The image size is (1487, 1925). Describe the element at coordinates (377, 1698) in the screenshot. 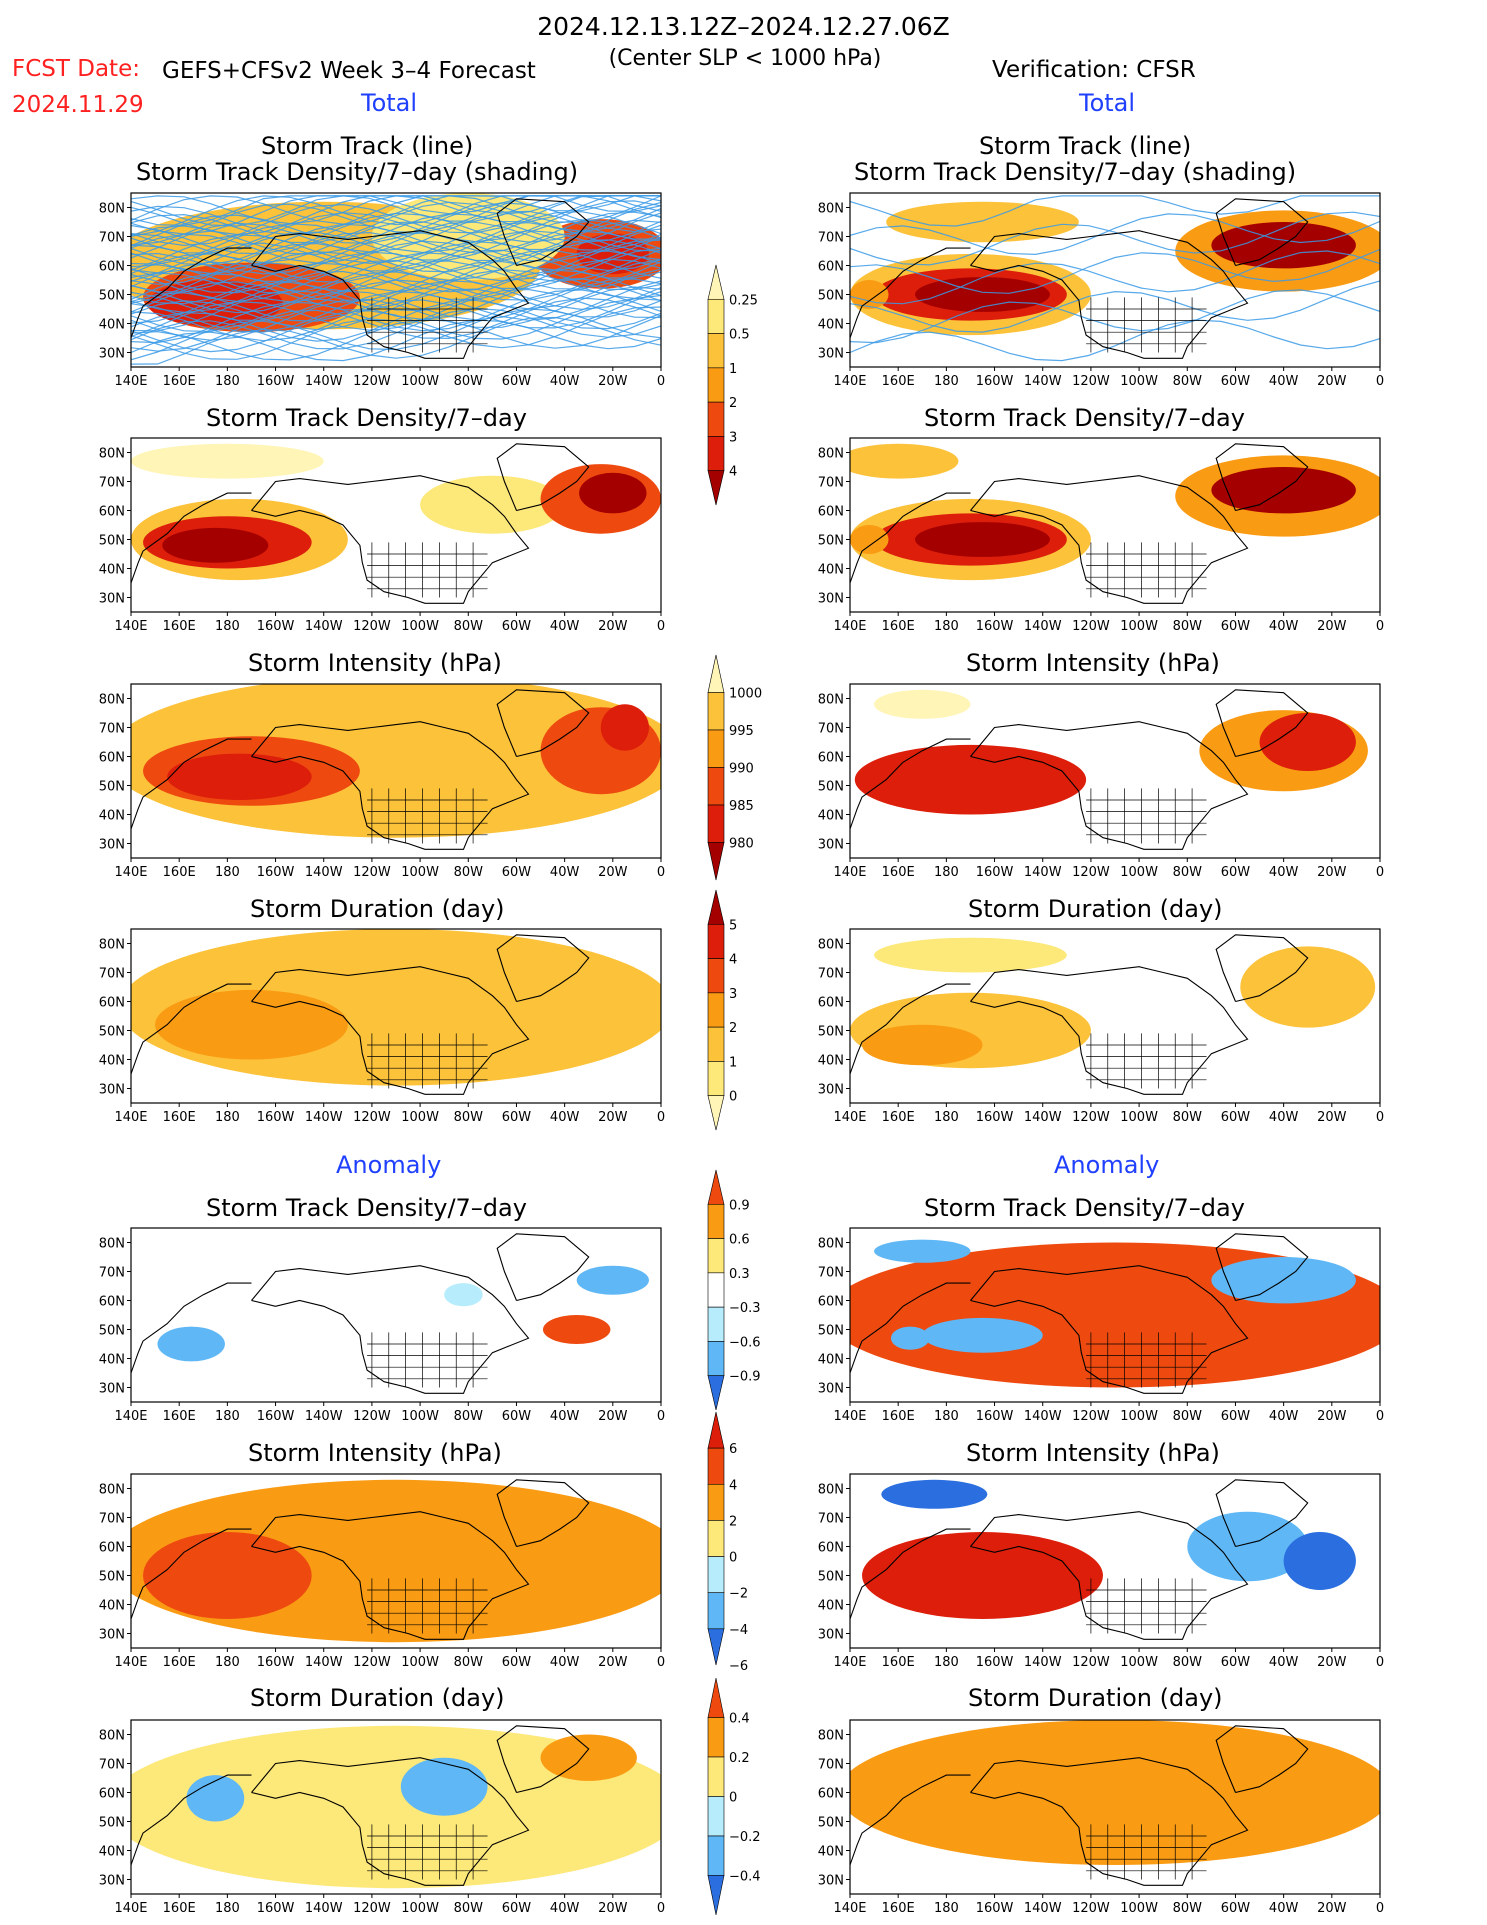

I see `panel-title: Storm Duration (day)` at that location.